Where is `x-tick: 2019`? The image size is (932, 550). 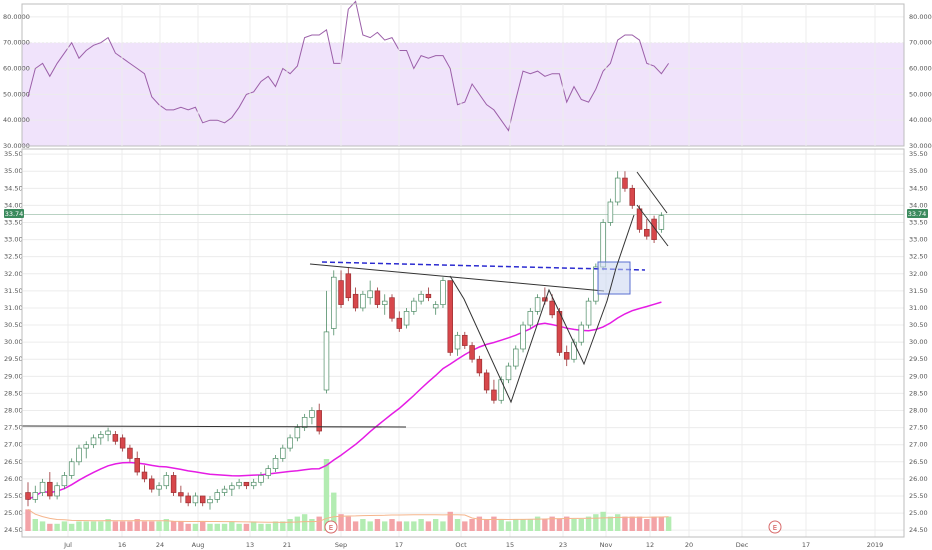
x-tick: 2019 is located at coordinates (875, 545).